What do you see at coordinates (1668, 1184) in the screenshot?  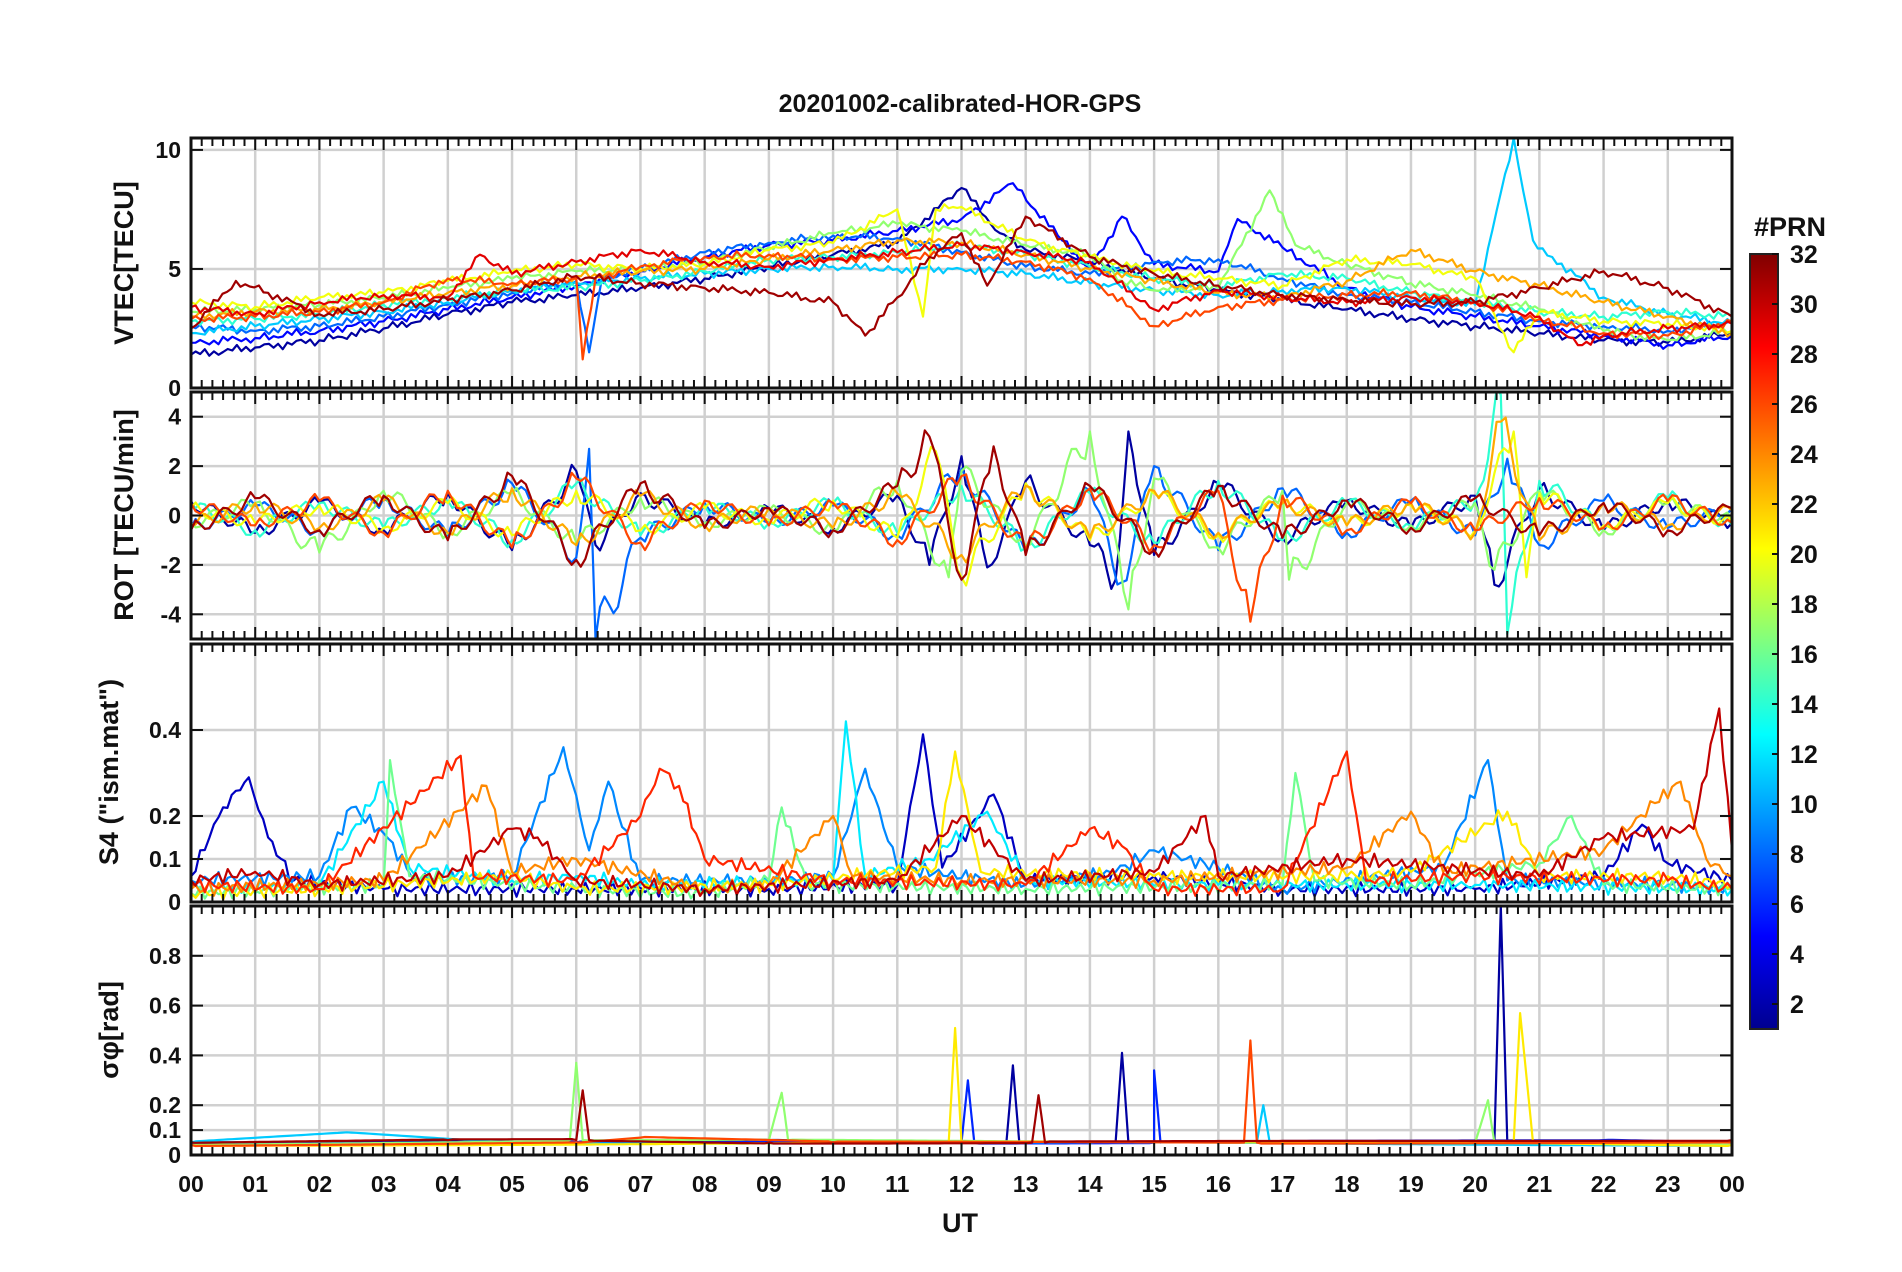 I see `x-tick-label: 23` at bounding box center [1668, 1184].